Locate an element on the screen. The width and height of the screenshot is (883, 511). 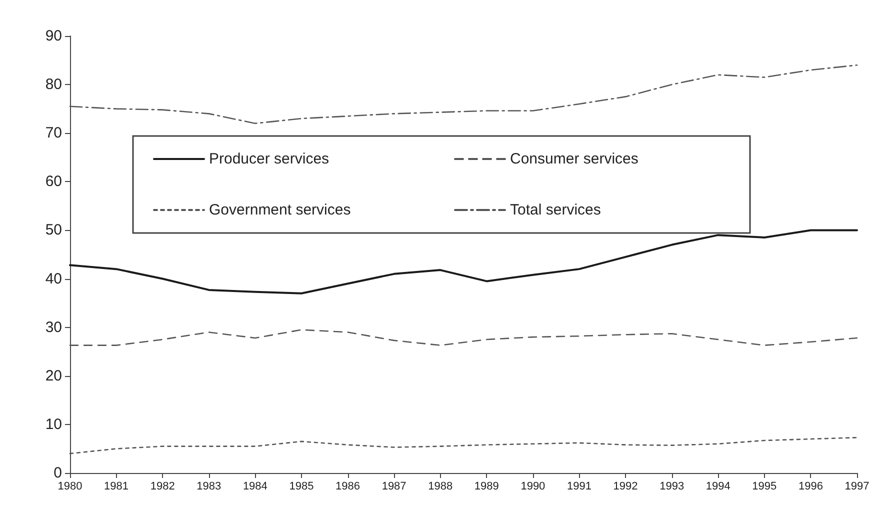
x-tick-label: 1995 is located at coordinates (764, 486).